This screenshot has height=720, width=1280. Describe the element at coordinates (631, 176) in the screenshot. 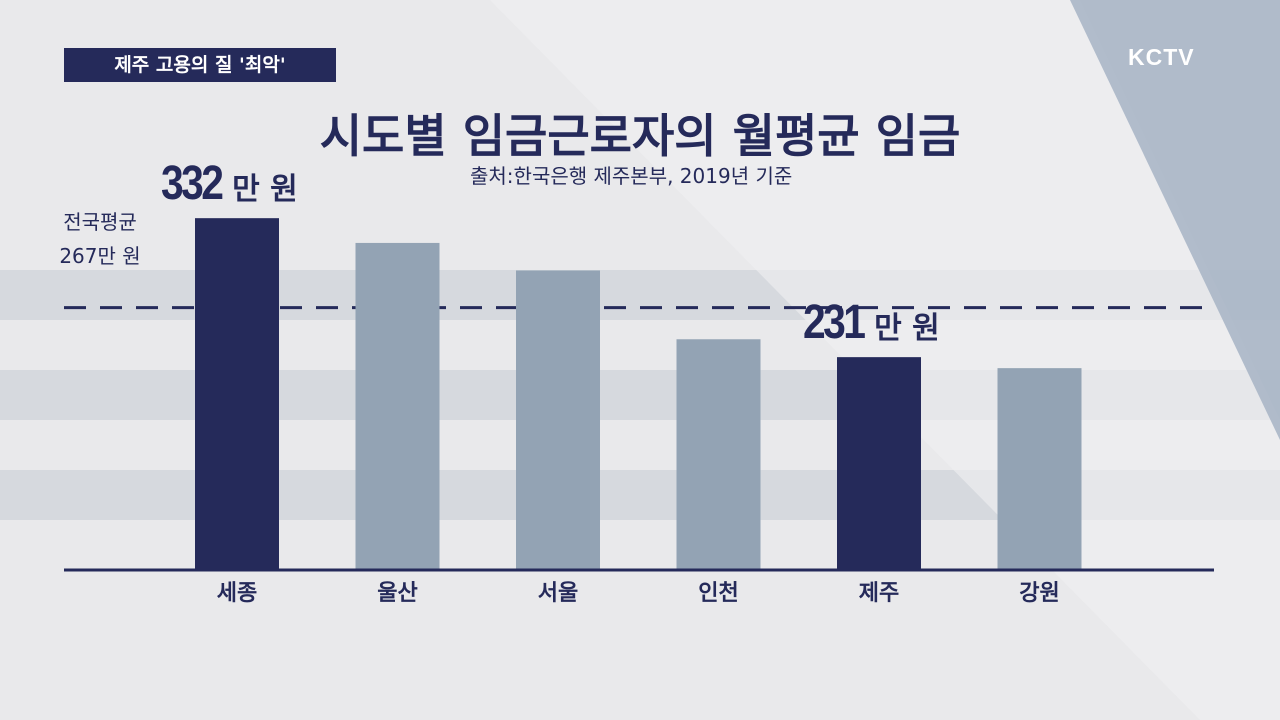

I see `chart-source: 출처:한국은행 제주본부, 2019년 기준` at that location.